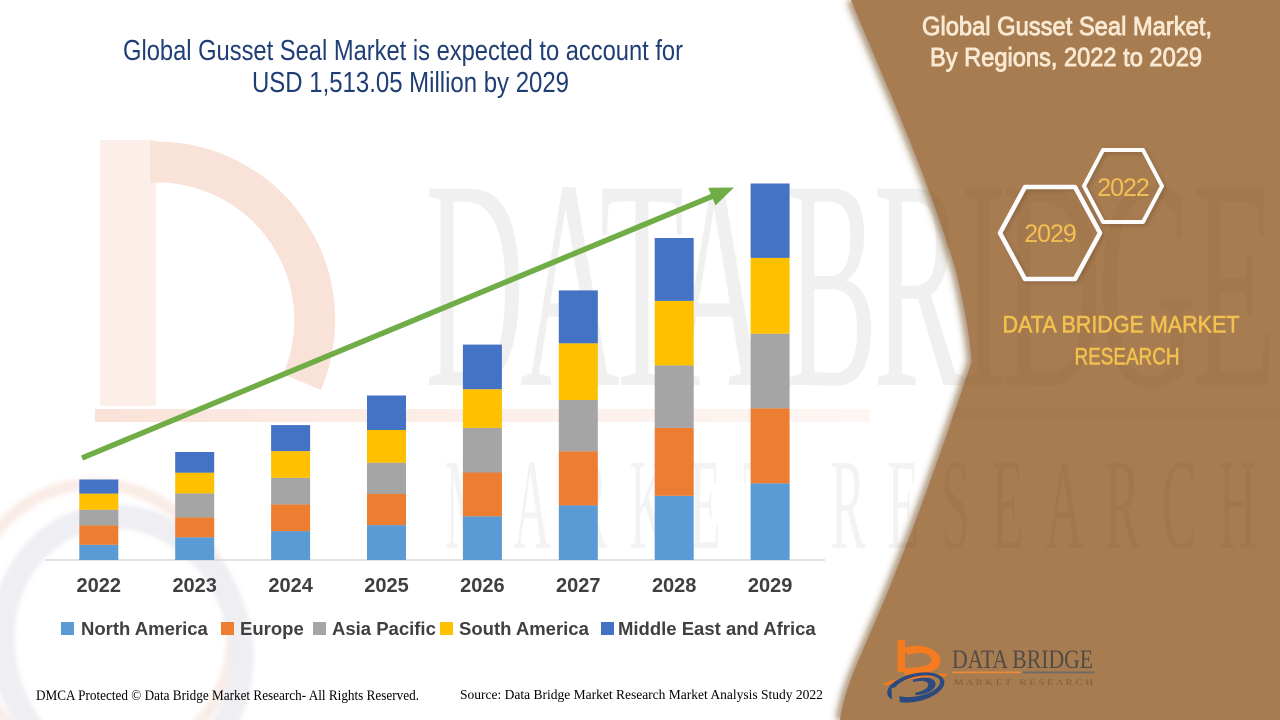 This screenshot has width=1280, height=720. I want to click on svg-text: 2023, so click(194, 586).